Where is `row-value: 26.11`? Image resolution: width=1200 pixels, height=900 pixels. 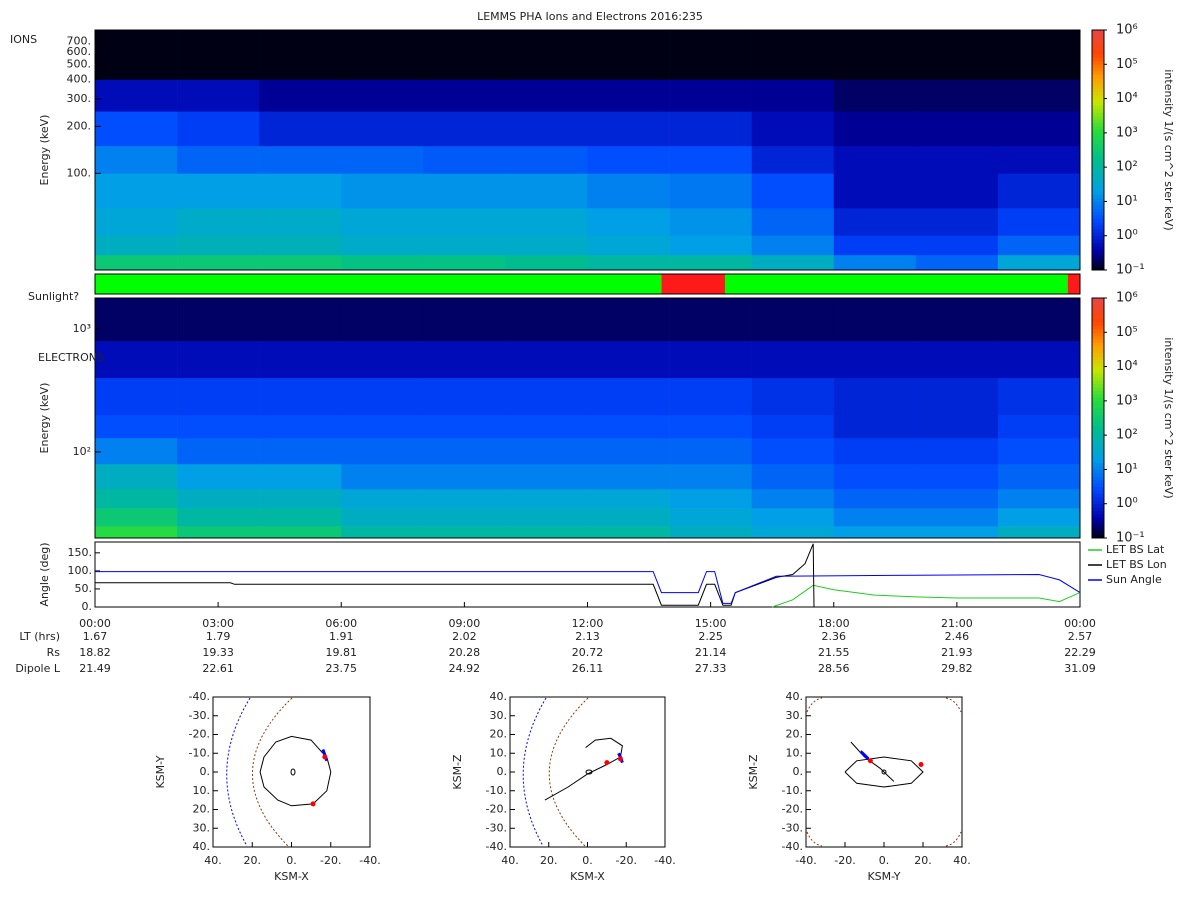
row-value: 26.11 is located at coordinates (588, 668).